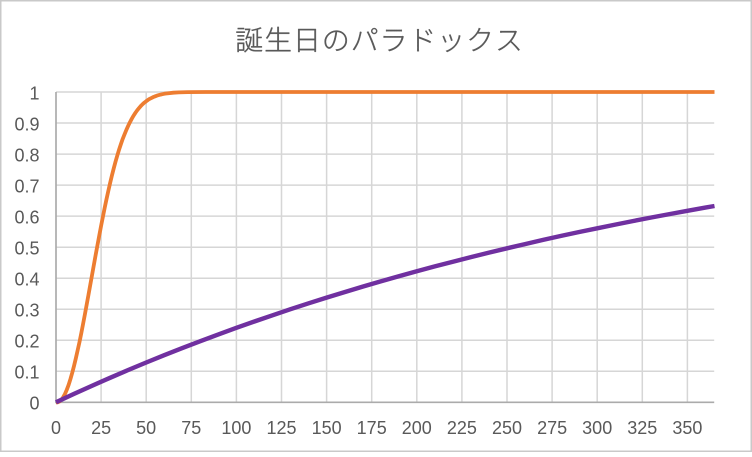 Image resolution: width=752 pixels, height=457 pixels. Describe the element at coordinates (26, 342) in the screenshot. I see `svg-text: 0.2` at that location.